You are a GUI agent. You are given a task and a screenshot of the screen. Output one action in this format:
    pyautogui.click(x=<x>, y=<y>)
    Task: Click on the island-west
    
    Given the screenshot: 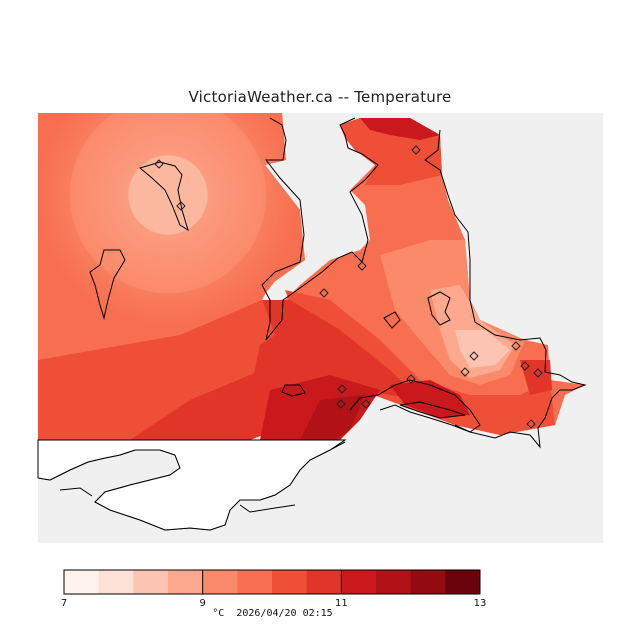 What is the action you would take?
    pyautogui.click(x=107, y=284)
    